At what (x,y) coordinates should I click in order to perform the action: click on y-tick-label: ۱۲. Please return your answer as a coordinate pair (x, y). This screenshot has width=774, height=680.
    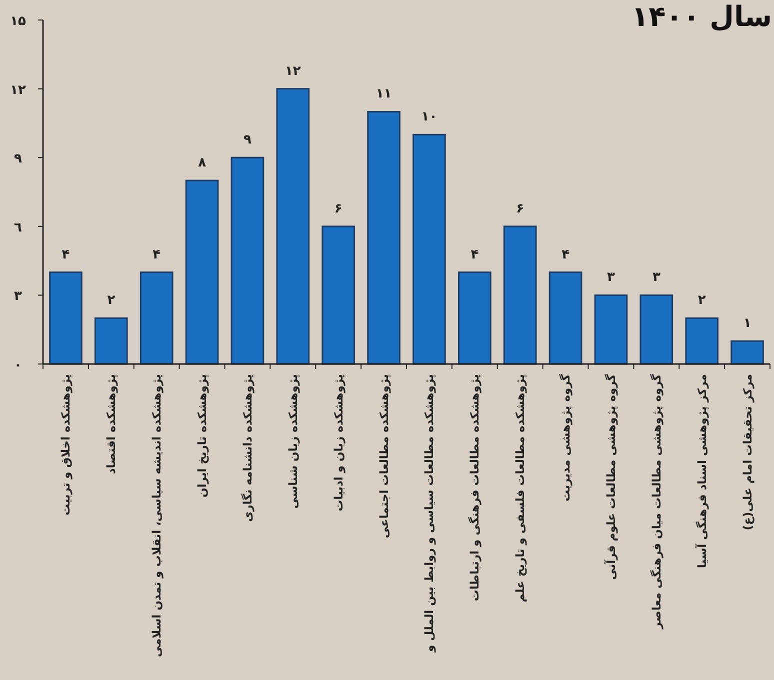
    Looking at the image, I should click on (18, 90).